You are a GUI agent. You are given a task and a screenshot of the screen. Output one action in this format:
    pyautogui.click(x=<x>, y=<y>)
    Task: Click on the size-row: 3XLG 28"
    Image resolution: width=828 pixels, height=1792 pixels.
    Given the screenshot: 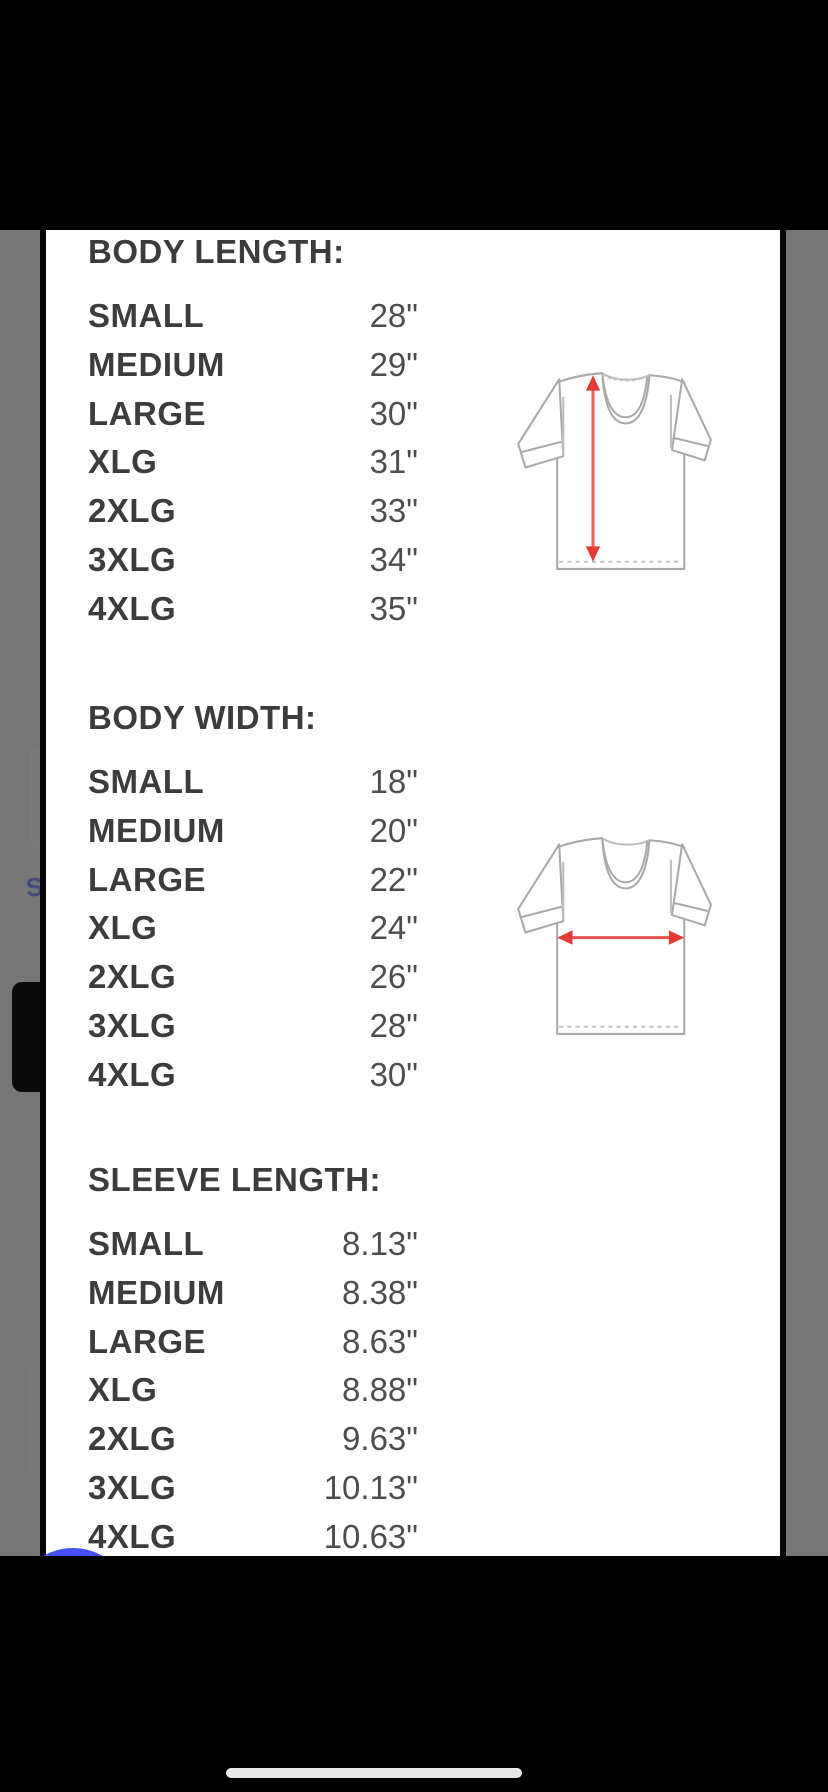 What is the action you would take?
    pyautogui.click(x=366, y=1026)
    